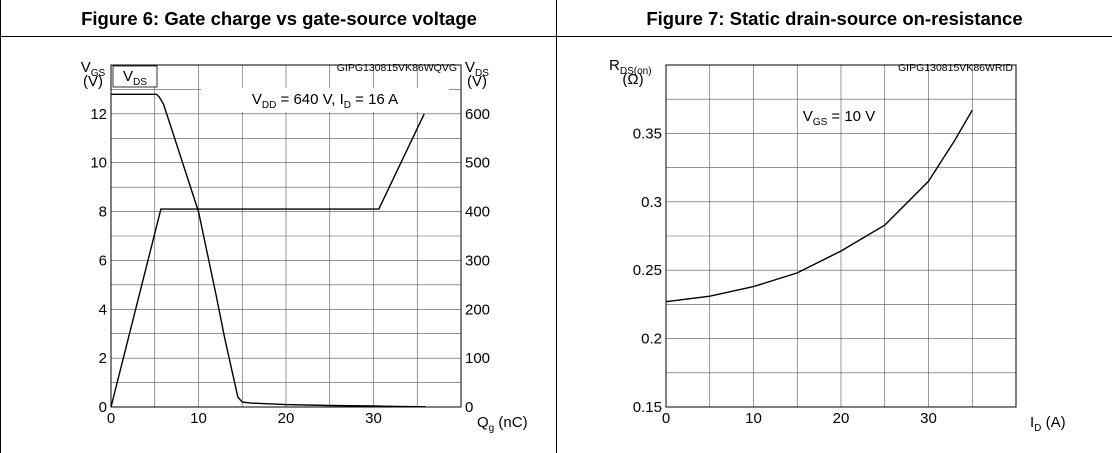 The height and width of the screenshot is (453, 1112). Describe the element at coordinates (103, 212) in the screenshot. I see `y-left-tick-label: 8` at that location.